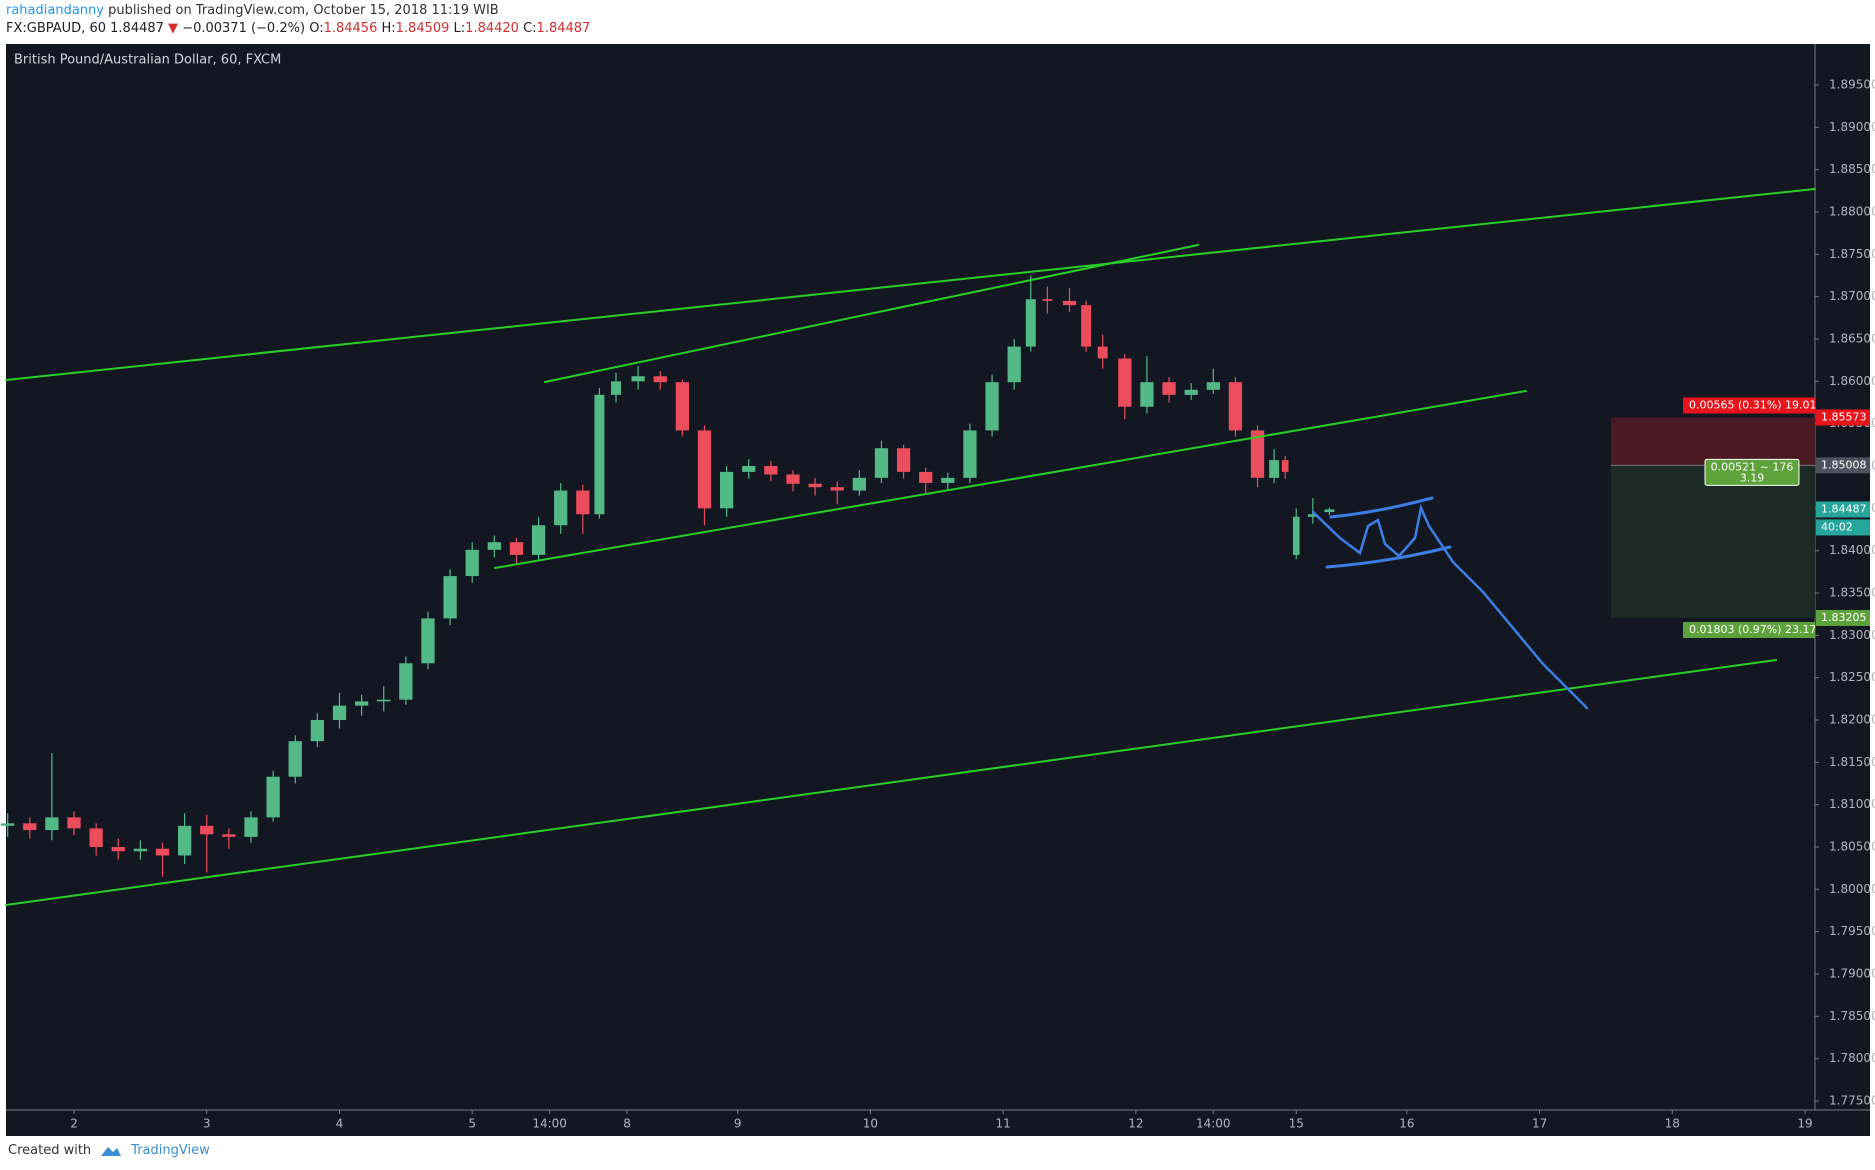 Image resolution: width=1875 pixels, height=1170 pixels. I want to click on x-tick-label: 16, so click(1406, 1124).